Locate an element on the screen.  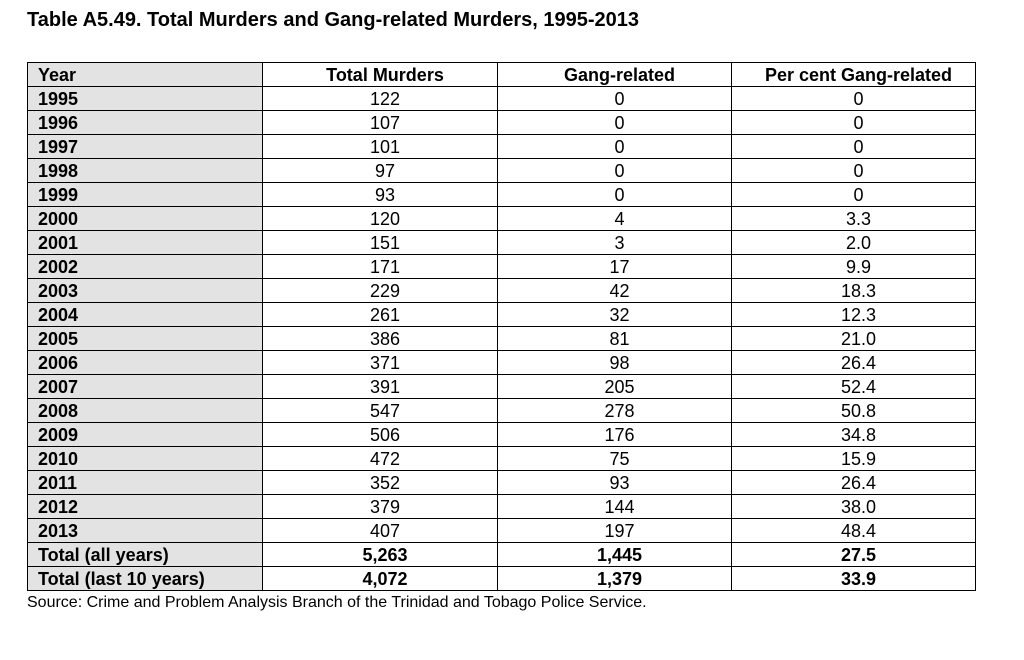
data-row: 1995 122 0 0 is located at coordinates (501, 98).